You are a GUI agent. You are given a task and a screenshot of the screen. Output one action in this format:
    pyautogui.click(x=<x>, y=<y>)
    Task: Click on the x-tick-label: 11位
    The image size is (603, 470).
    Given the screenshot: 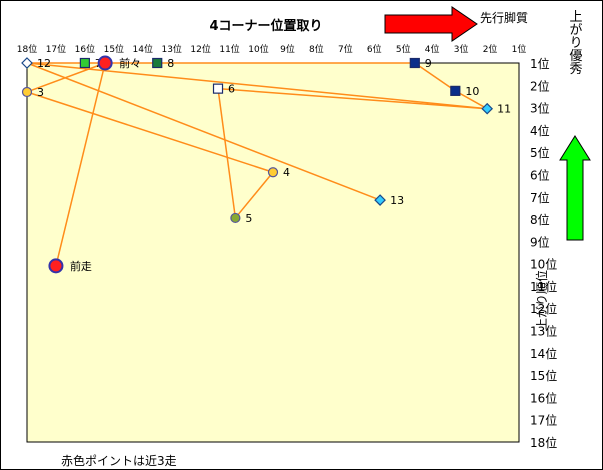 What is the action you would take?
    pyautogui.click(x=229, y=49)
    